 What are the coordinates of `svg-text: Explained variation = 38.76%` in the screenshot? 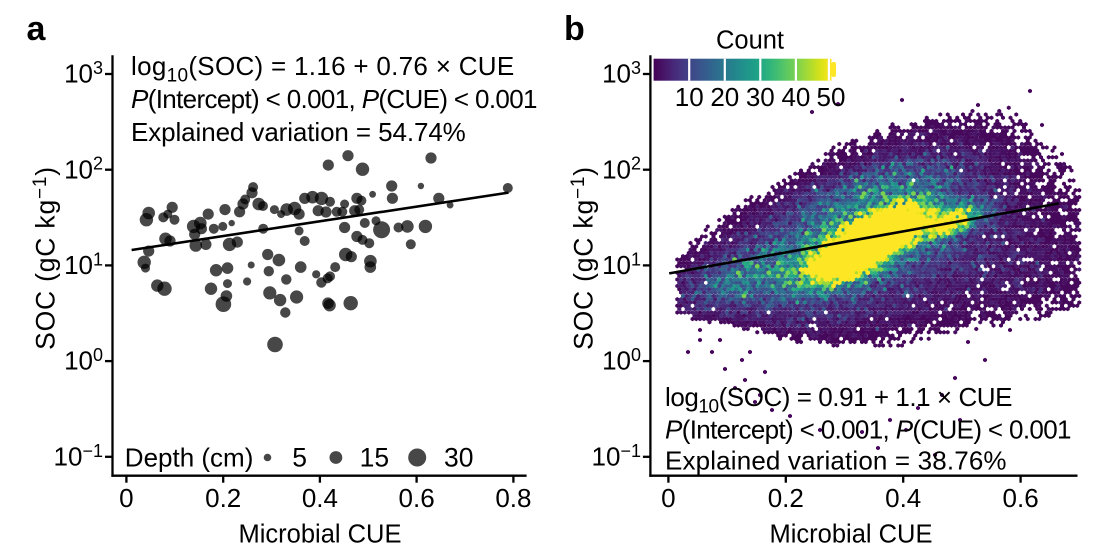 It's located at (836, 461).